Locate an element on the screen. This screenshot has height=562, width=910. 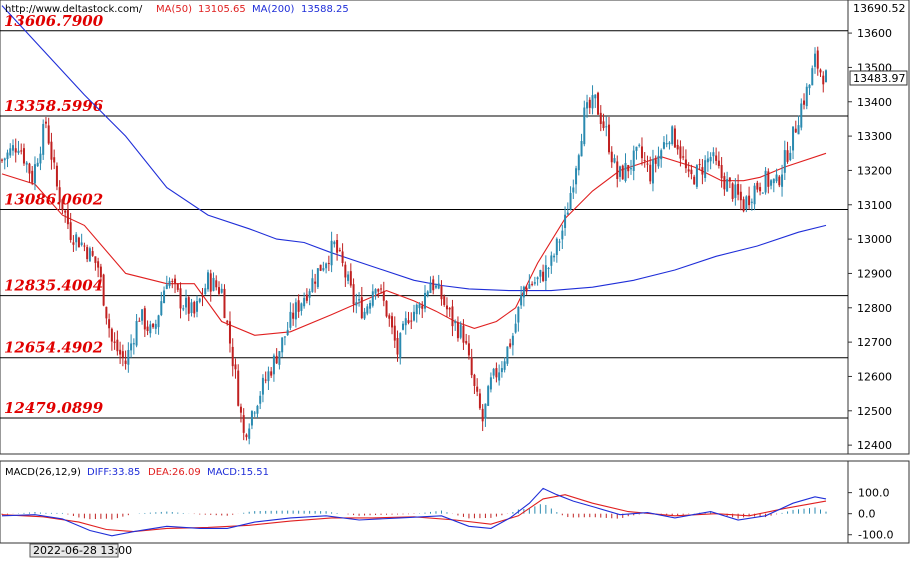
level-label: 12835.4004 is located at coordinates (53, 286).